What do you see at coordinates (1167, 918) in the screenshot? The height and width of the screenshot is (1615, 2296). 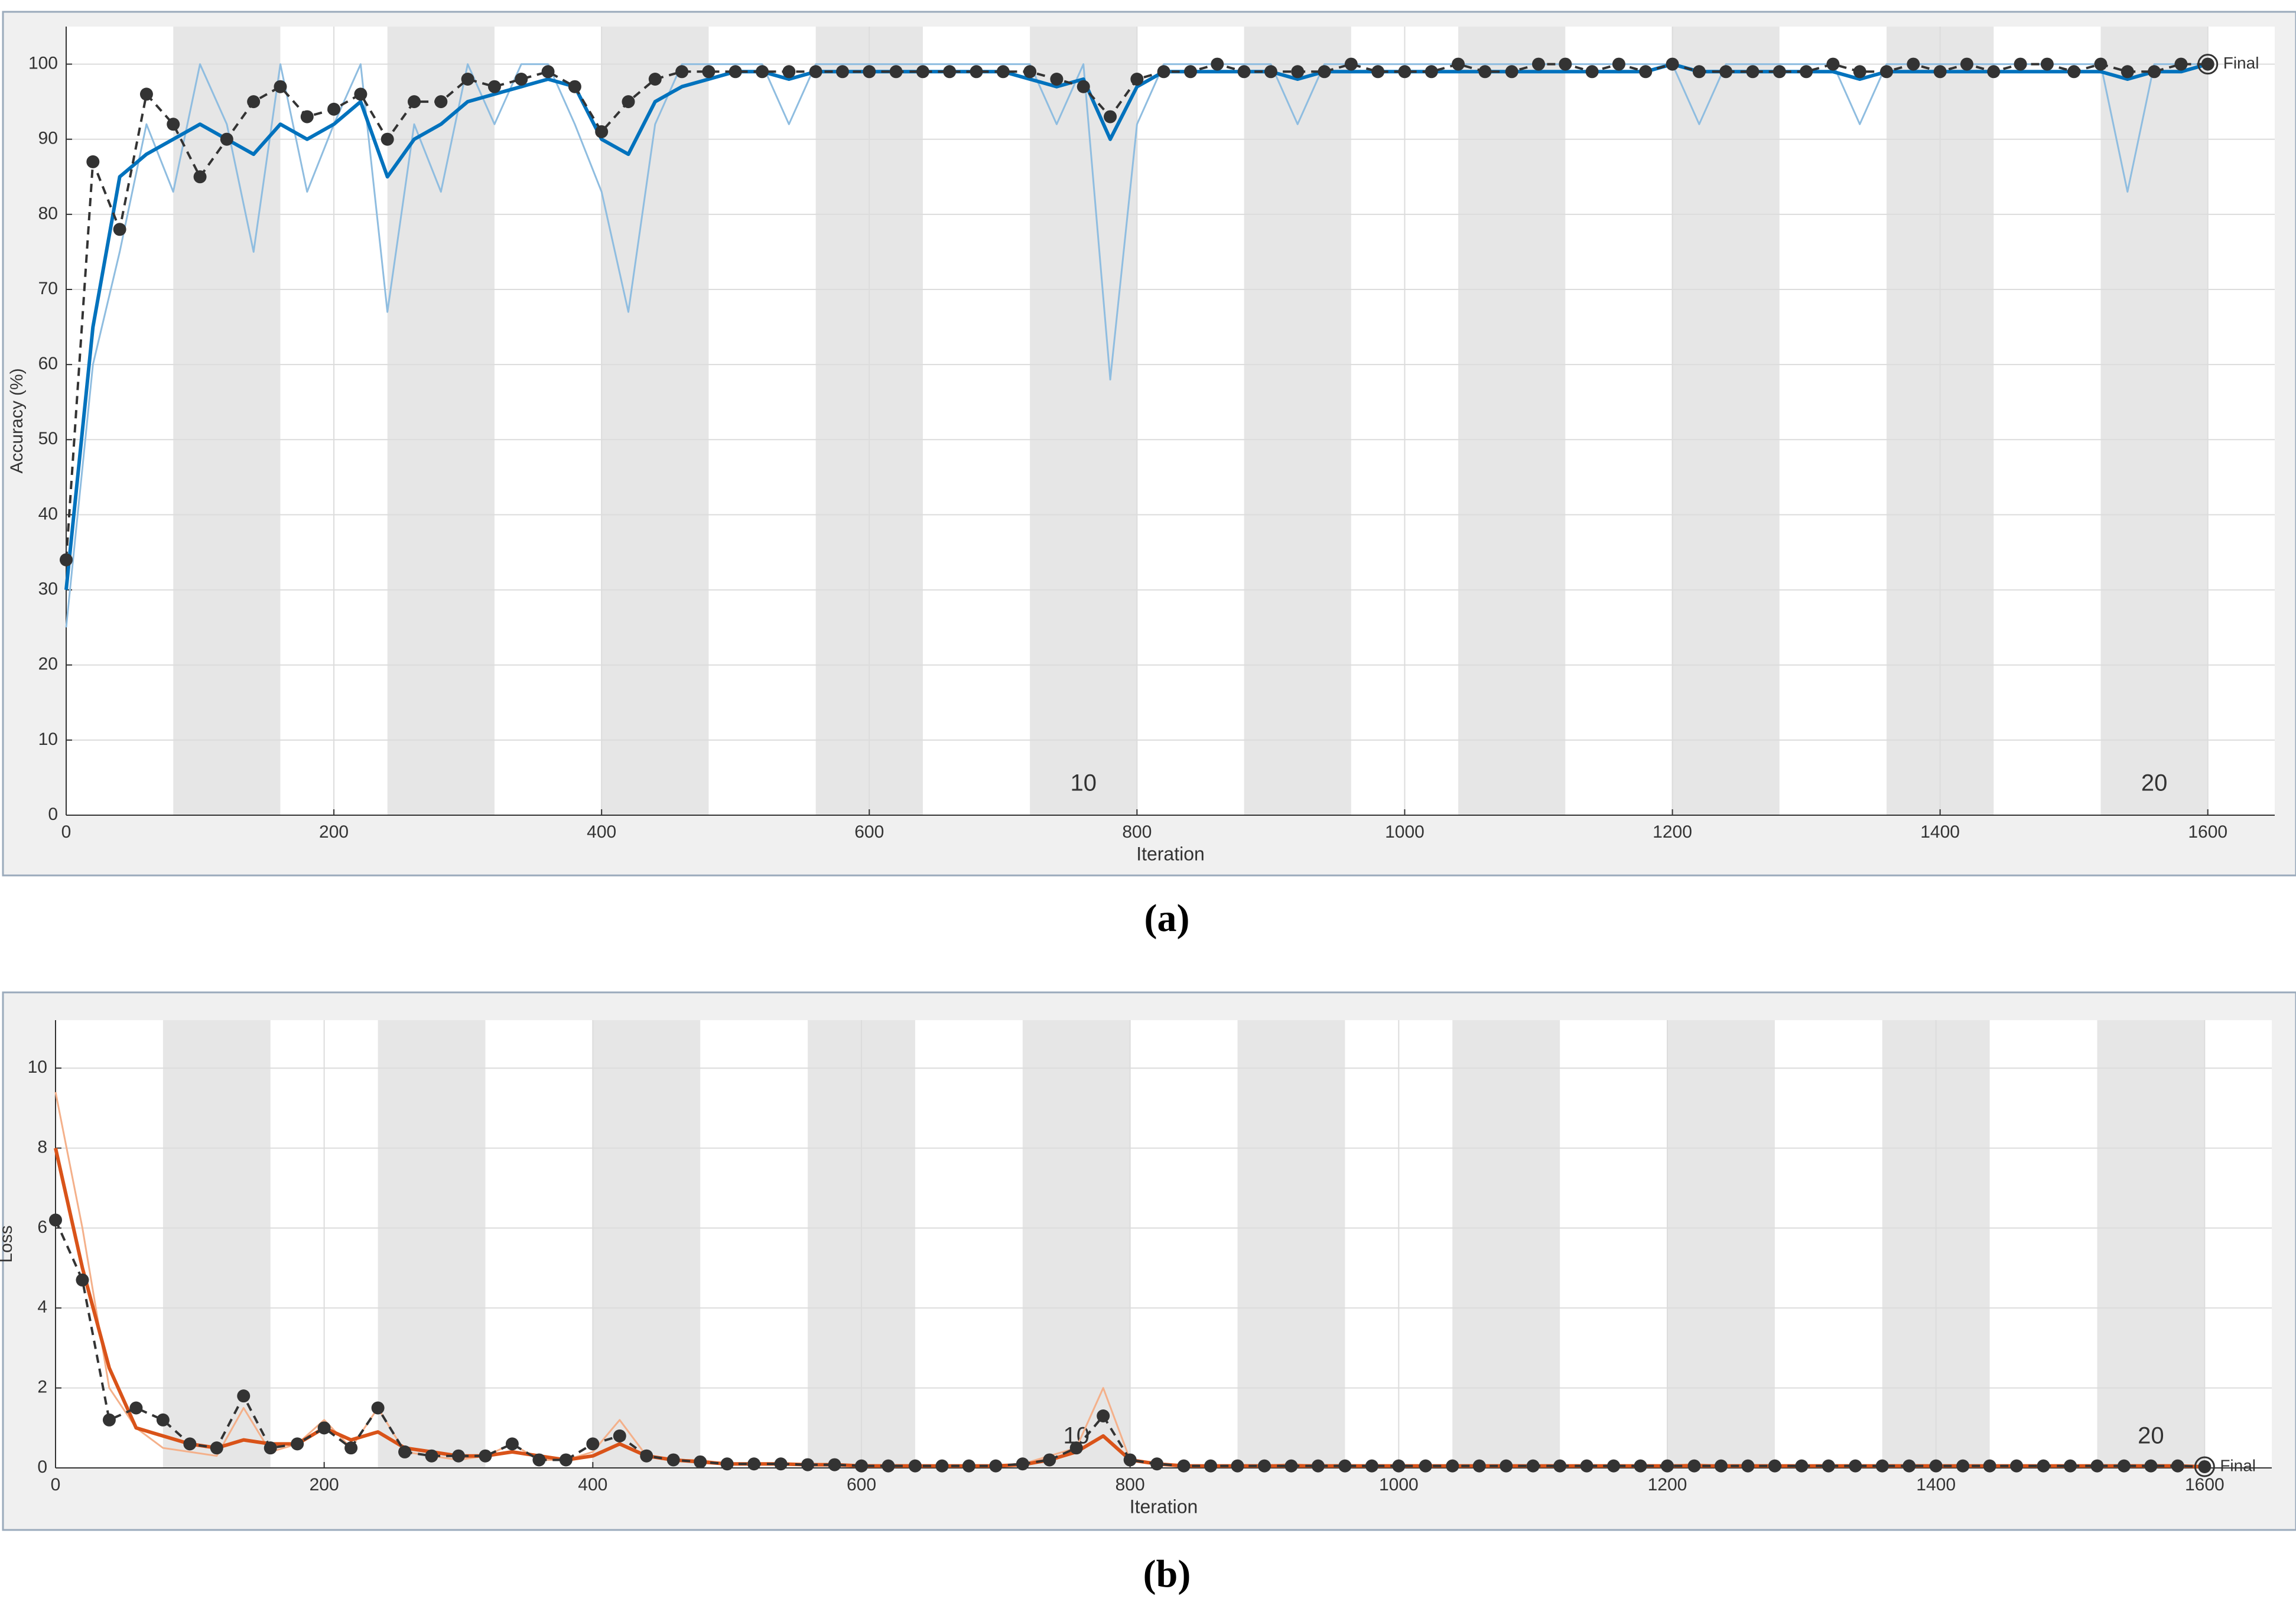 I see `caption: (a)` at bounding box center [1167, 918].